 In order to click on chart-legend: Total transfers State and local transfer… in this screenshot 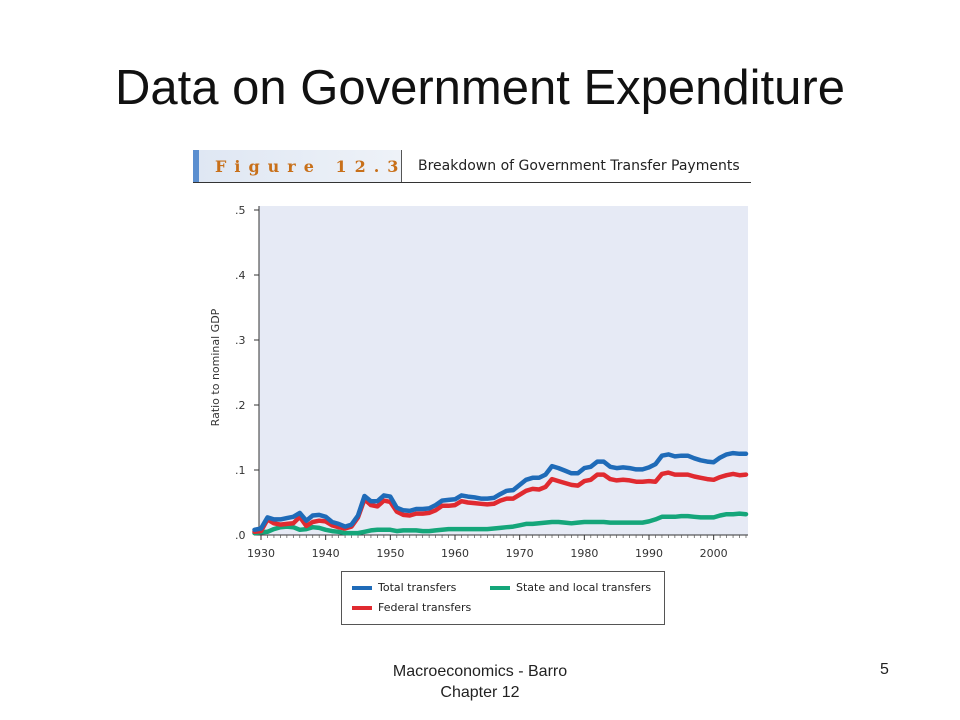, I will do `click(503, 598)`.